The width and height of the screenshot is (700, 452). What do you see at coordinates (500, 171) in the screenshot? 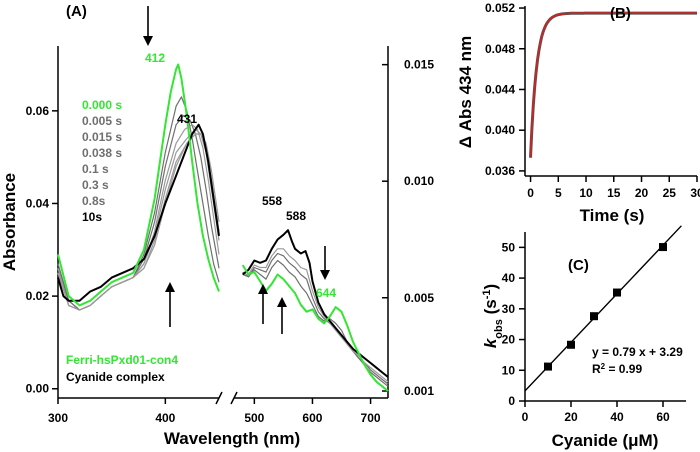
I see `y-tick-label: 0.036` at bounding box center [500, 171].